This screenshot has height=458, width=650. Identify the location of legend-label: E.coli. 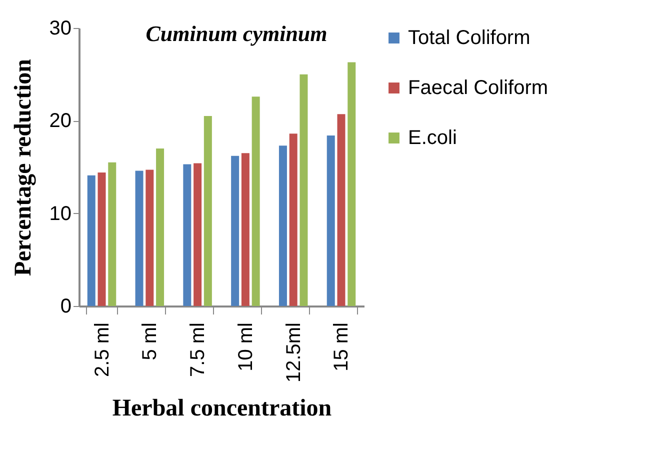
(432, 138).